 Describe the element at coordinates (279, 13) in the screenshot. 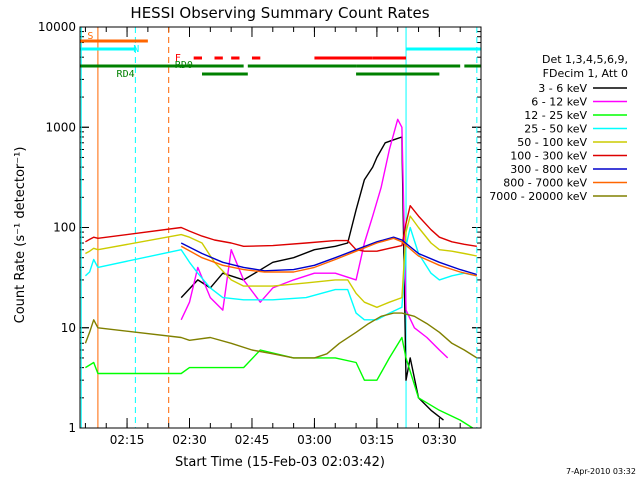

I see `chart-title: HESSI Observing Summary Count Rates` at that location.